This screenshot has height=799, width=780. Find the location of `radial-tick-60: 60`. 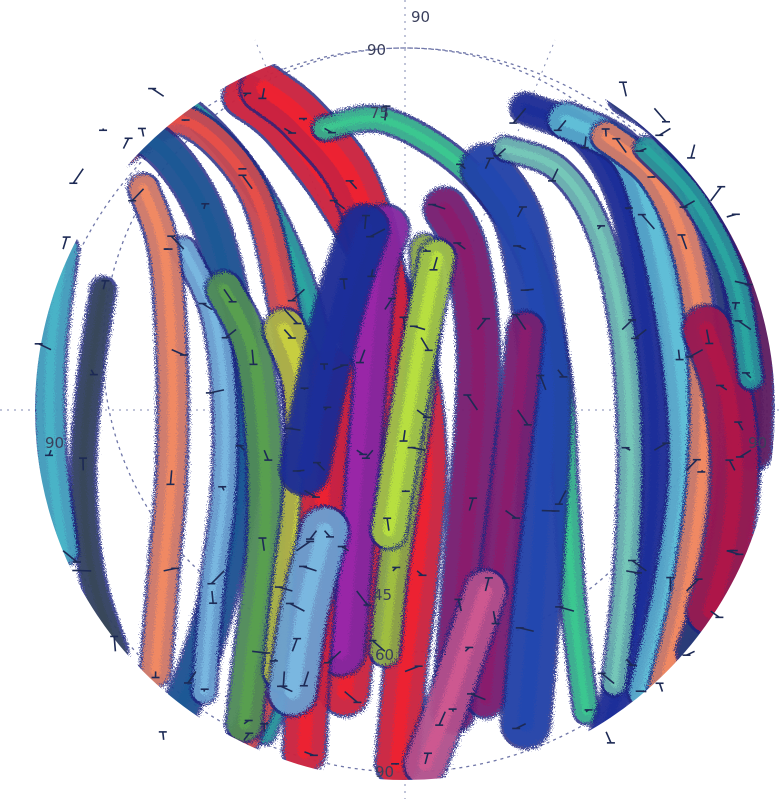

radial-tick-60: 60 is located at coordinates (384, 655).